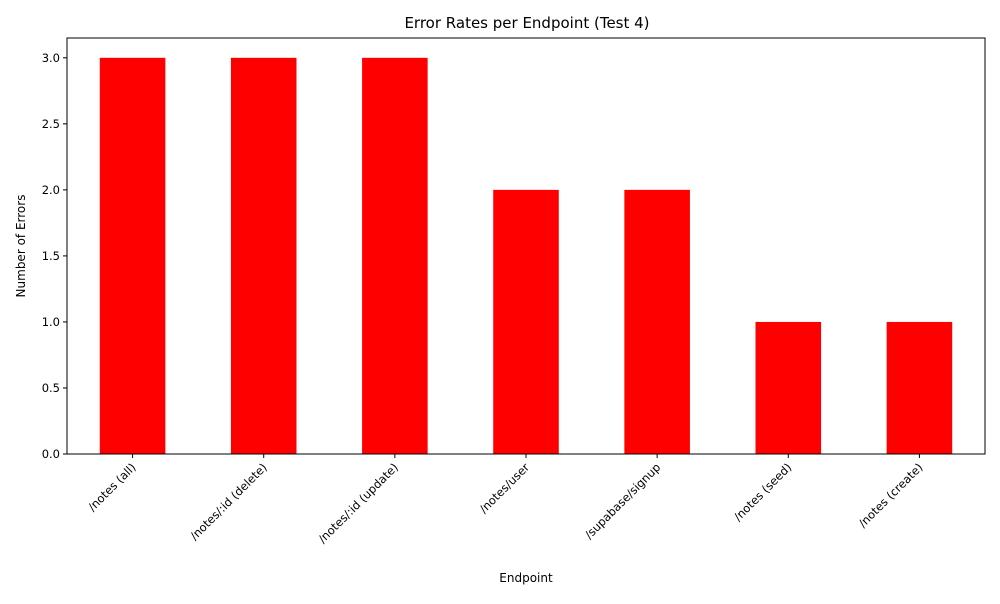  What do you see at coordinates (51, 190) in the screenshot?
I see `y-tick-label: 2.0` at bounding box center [51, 190].